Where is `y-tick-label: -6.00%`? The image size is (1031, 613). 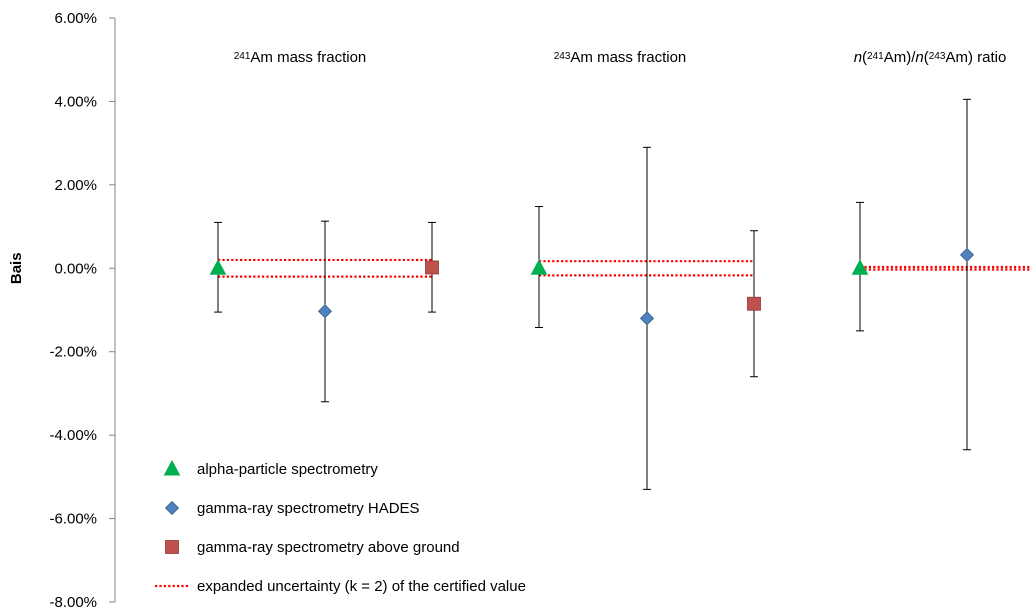
y-tick-label: -6.00% is located at coordinates (73, 519).